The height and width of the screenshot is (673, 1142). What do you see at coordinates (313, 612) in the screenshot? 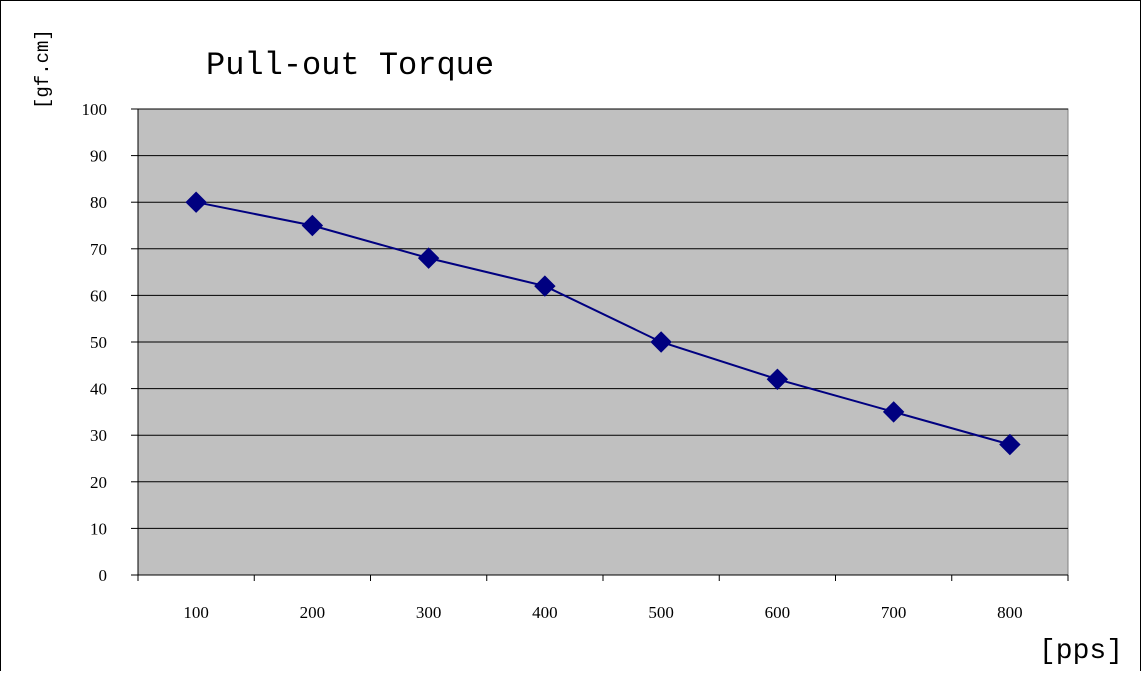
I see `x-tick-label: 200` at bounding box center [313, 612].